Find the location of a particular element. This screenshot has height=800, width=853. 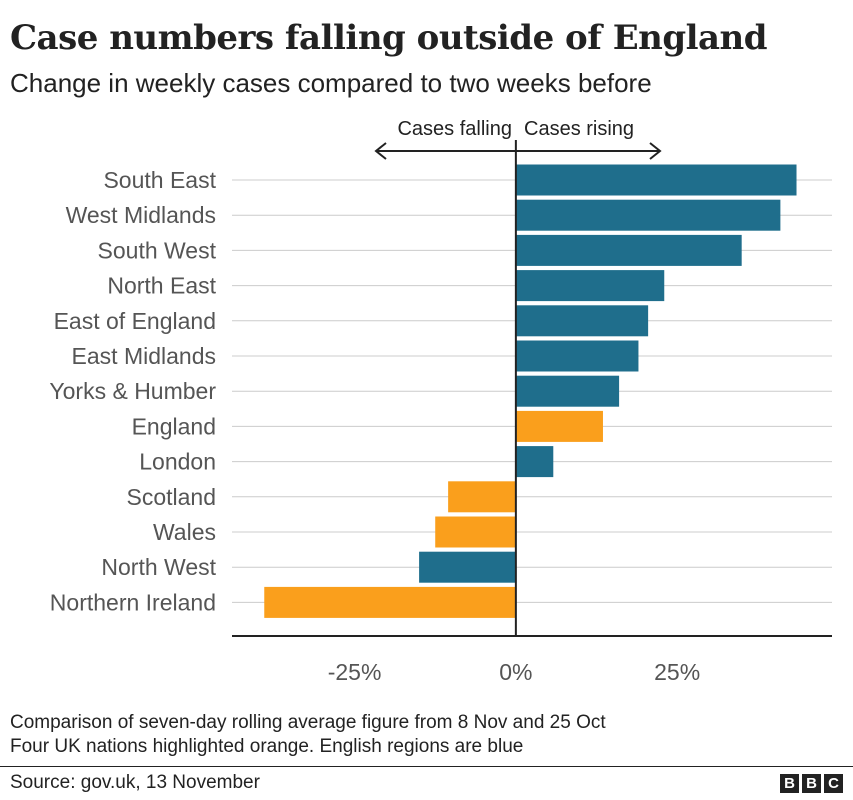

category-label: North East is located at coordinates (161, 286).